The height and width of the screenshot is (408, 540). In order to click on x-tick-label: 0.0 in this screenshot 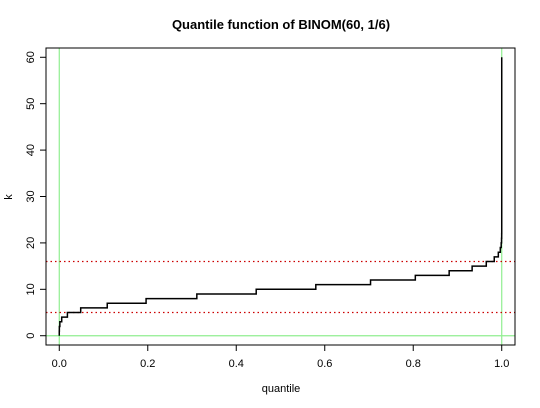, I will do `click(59, 364)`.